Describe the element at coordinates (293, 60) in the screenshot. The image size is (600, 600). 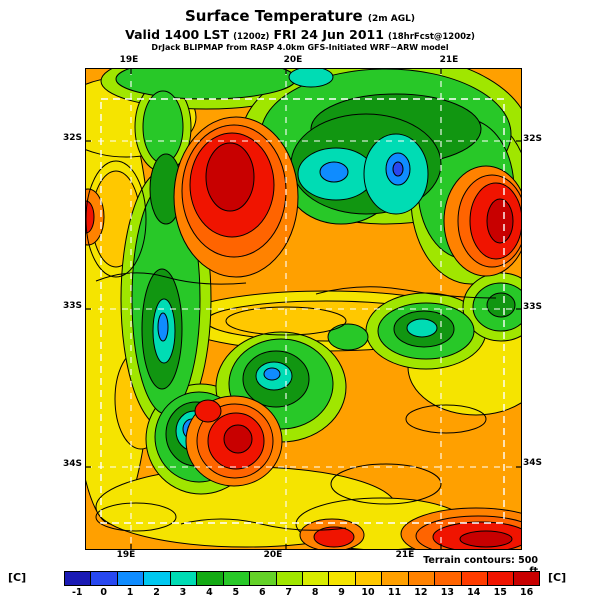
I see `lon-label-top: 20E` at that location.